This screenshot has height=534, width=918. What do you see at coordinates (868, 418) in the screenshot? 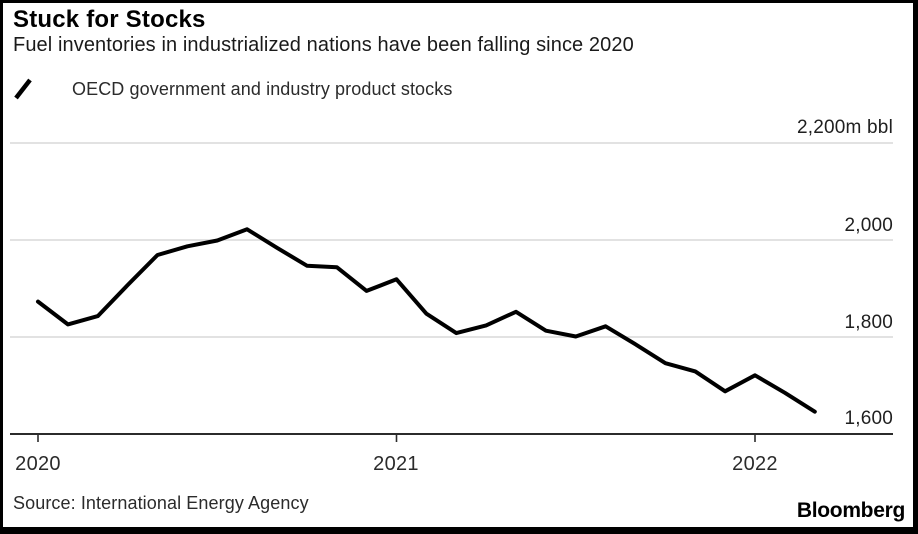
I see `y-axis-label-1600: 1,600` at bounding box center [868, 418].